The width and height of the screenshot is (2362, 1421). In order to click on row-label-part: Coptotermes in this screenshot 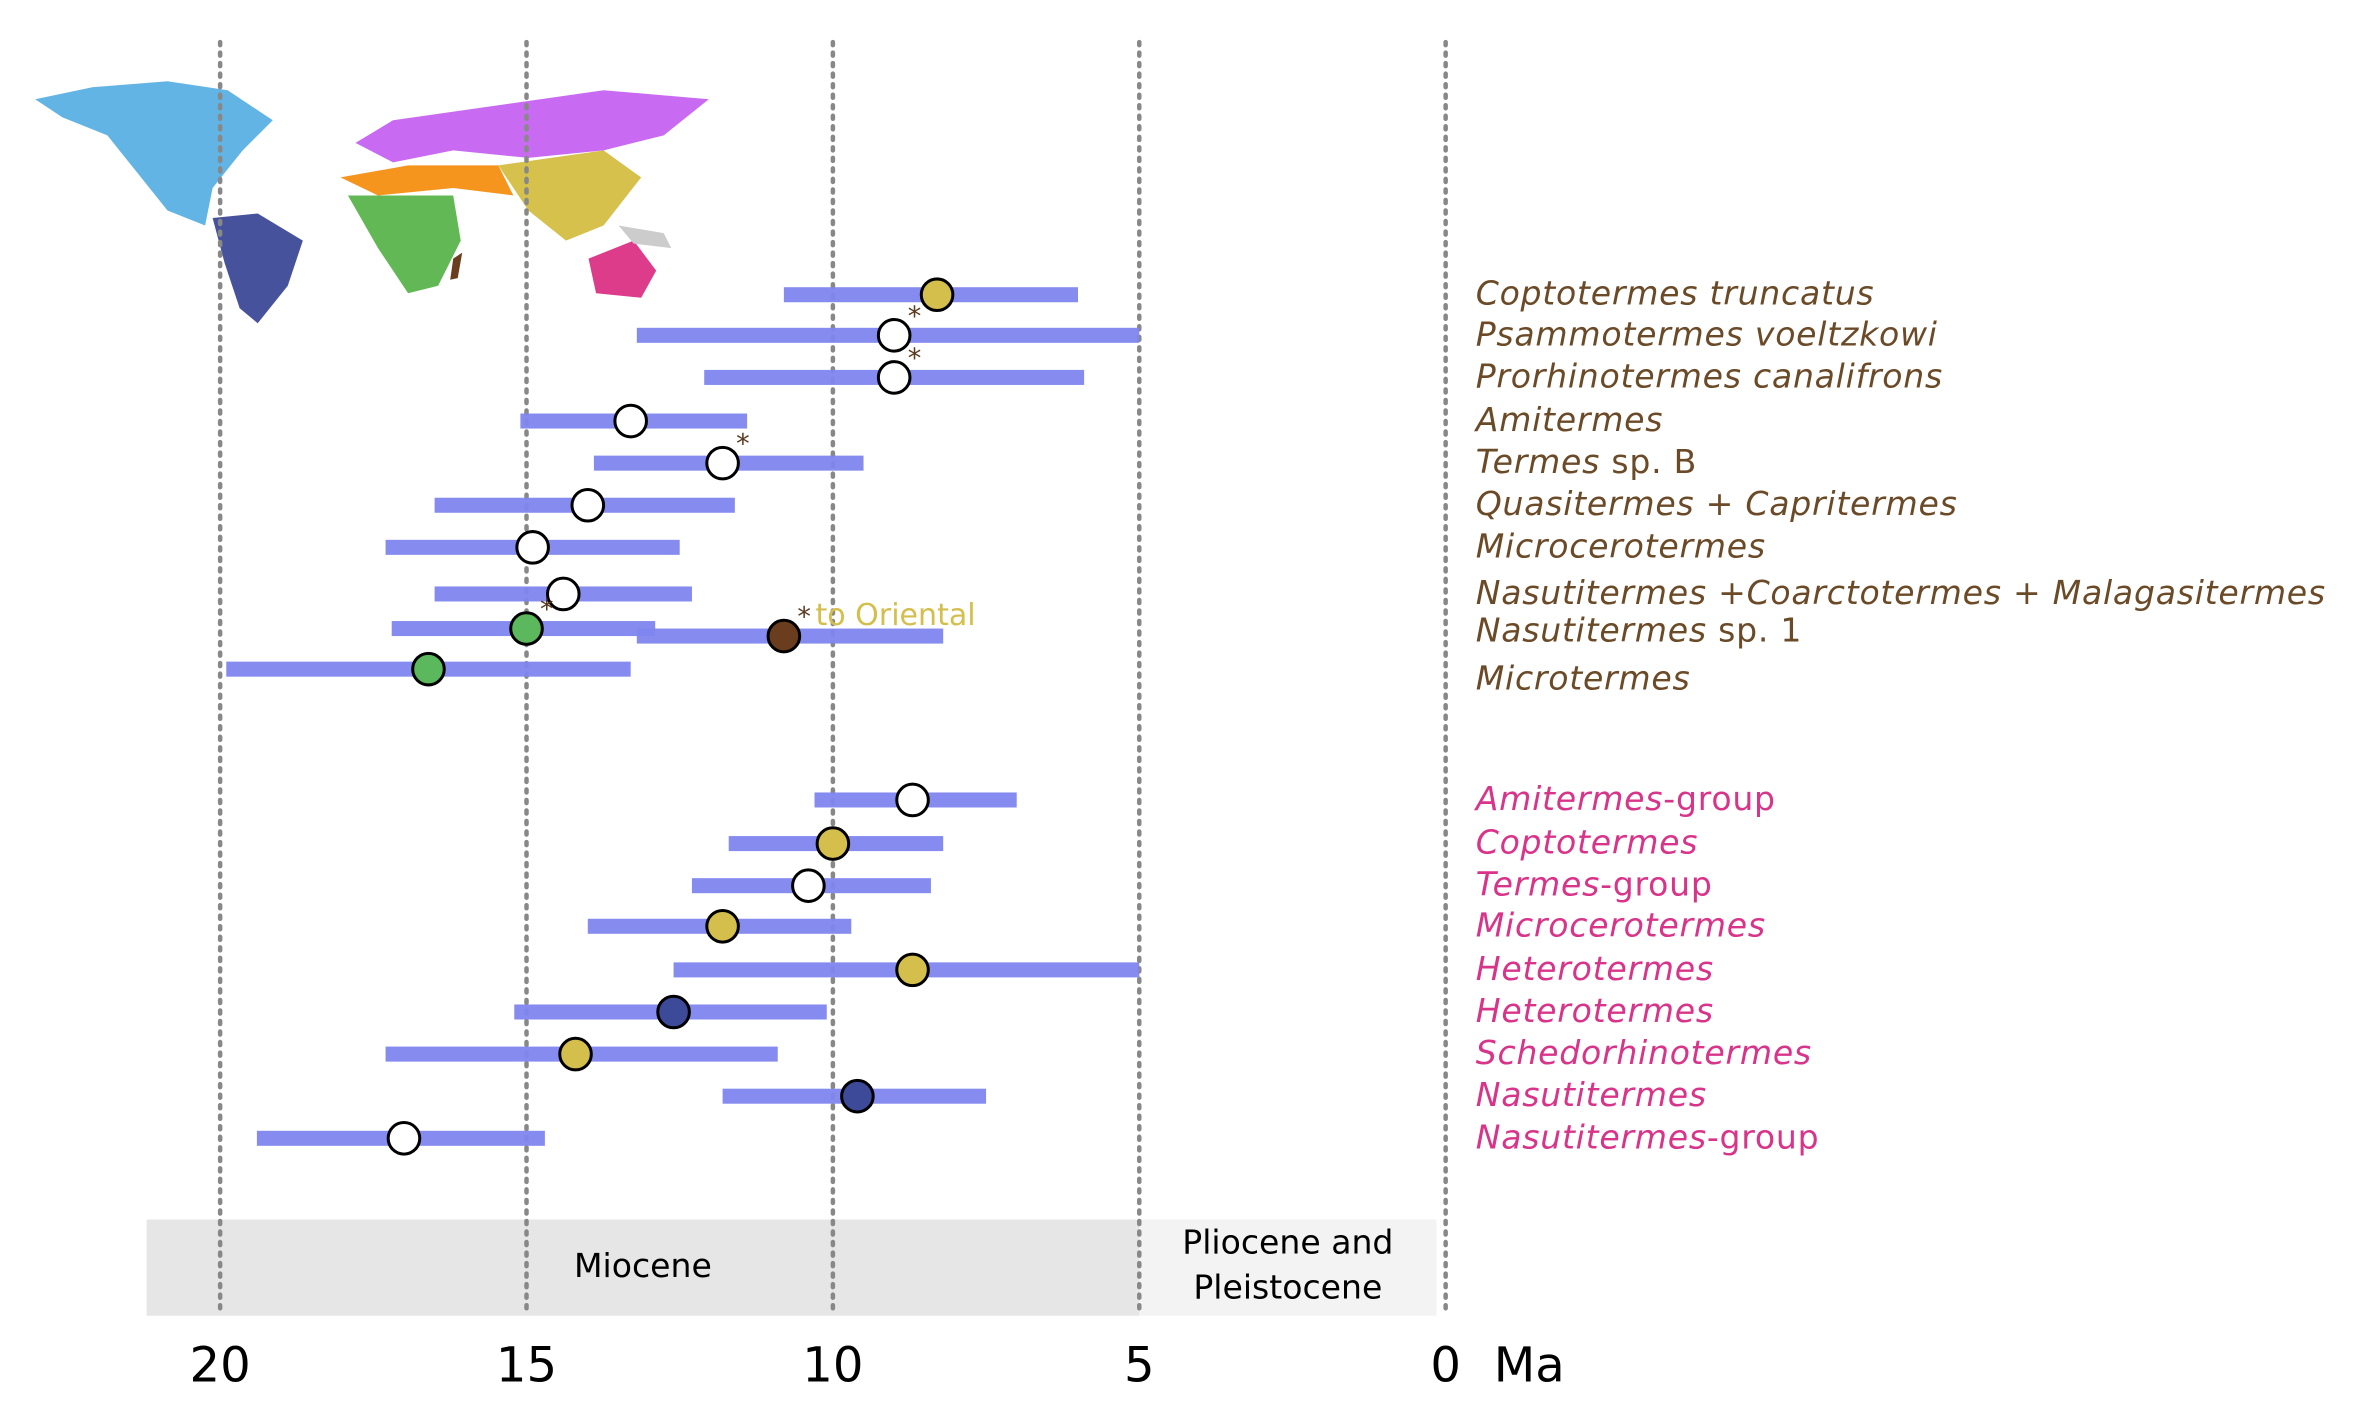, I will do `click(1587, 841)`.